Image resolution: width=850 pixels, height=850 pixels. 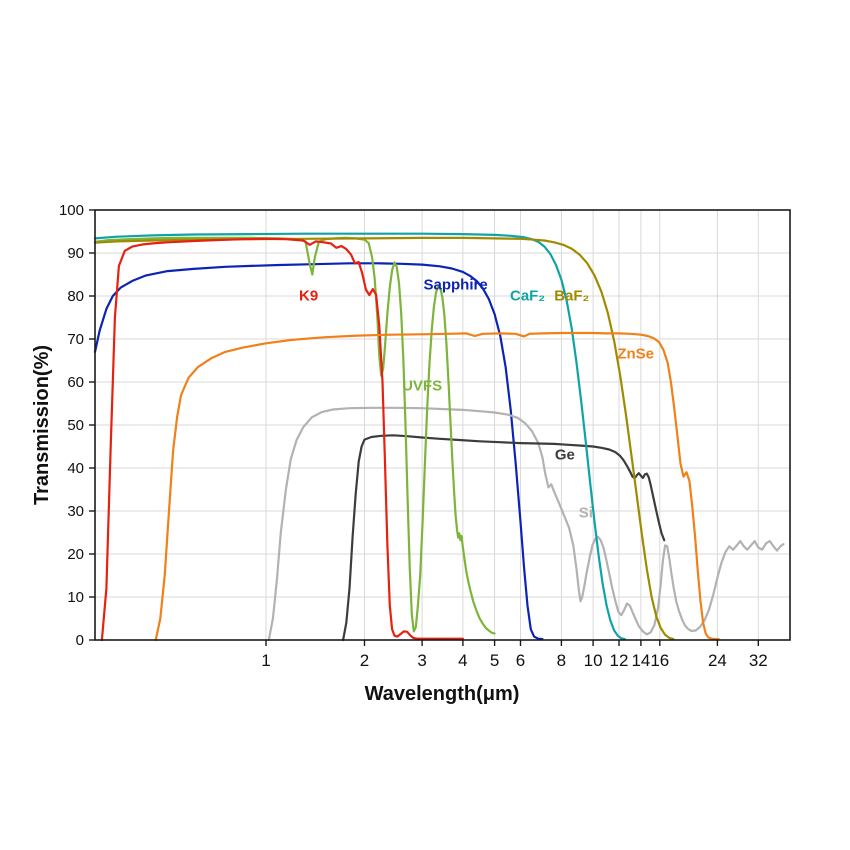 I want to click on x-tick-label: 3, so click(x=421, y=660).